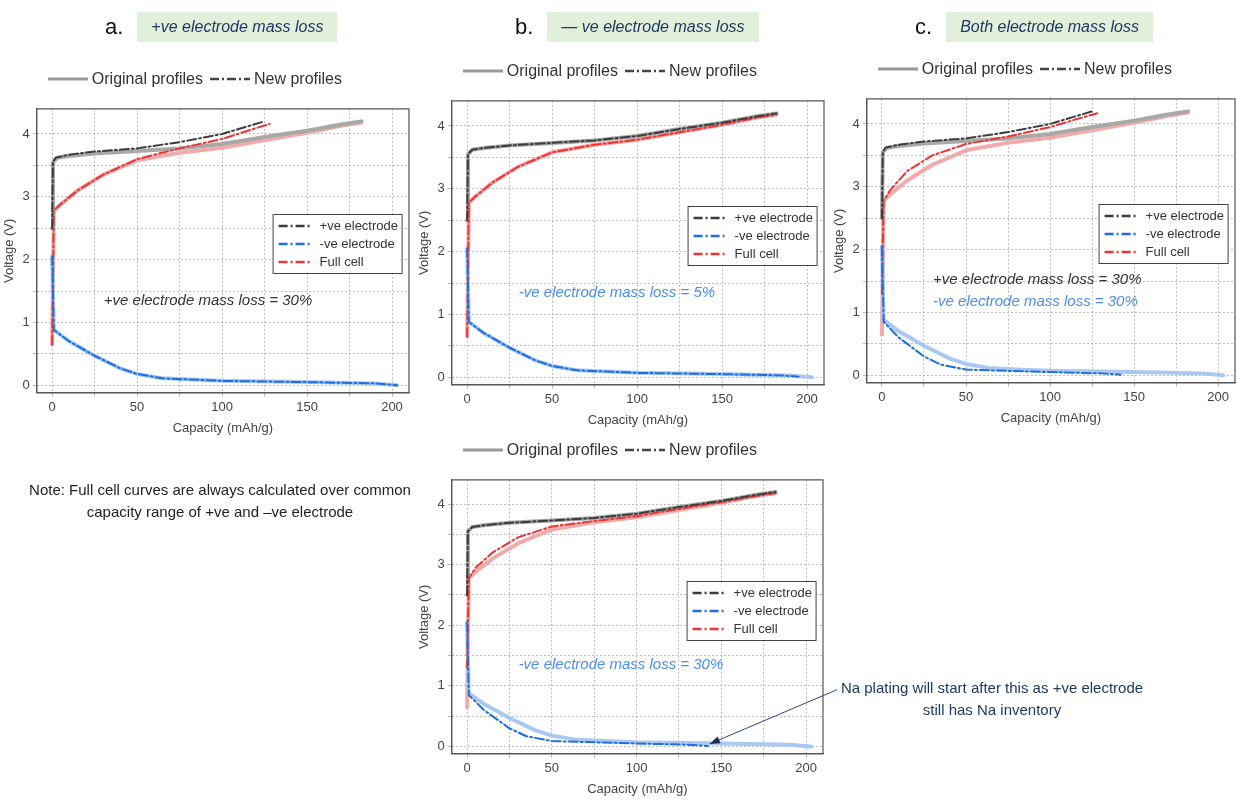 The height and width of the screenshot is (802, 1237). I want to click on chart-title: a., so click(114, 27).